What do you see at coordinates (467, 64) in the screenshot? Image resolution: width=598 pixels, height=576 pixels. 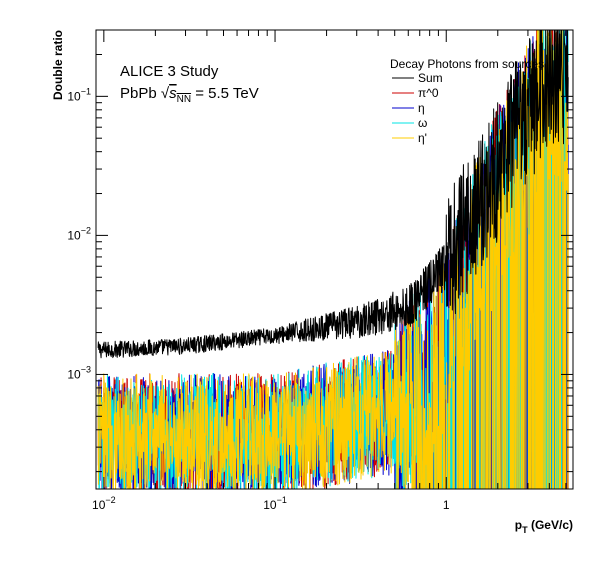 I see `legend-title: Decay Photons from sources` at bounding box center [467, 64].